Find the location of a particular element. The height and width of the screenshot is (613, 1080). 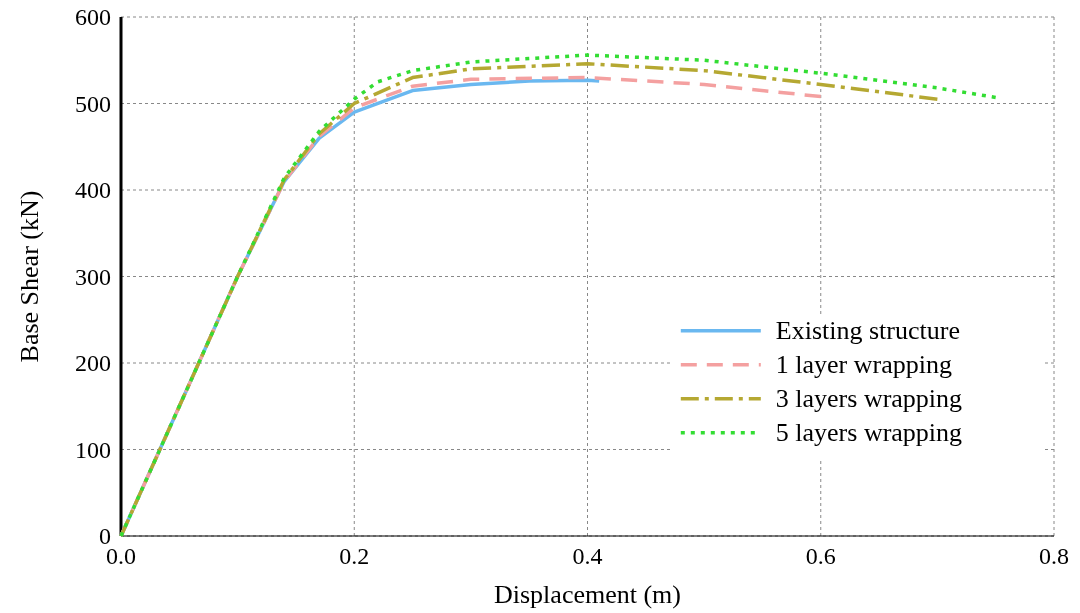

x-axis-title: Displacement (m) is located at coordinates (587, 594).